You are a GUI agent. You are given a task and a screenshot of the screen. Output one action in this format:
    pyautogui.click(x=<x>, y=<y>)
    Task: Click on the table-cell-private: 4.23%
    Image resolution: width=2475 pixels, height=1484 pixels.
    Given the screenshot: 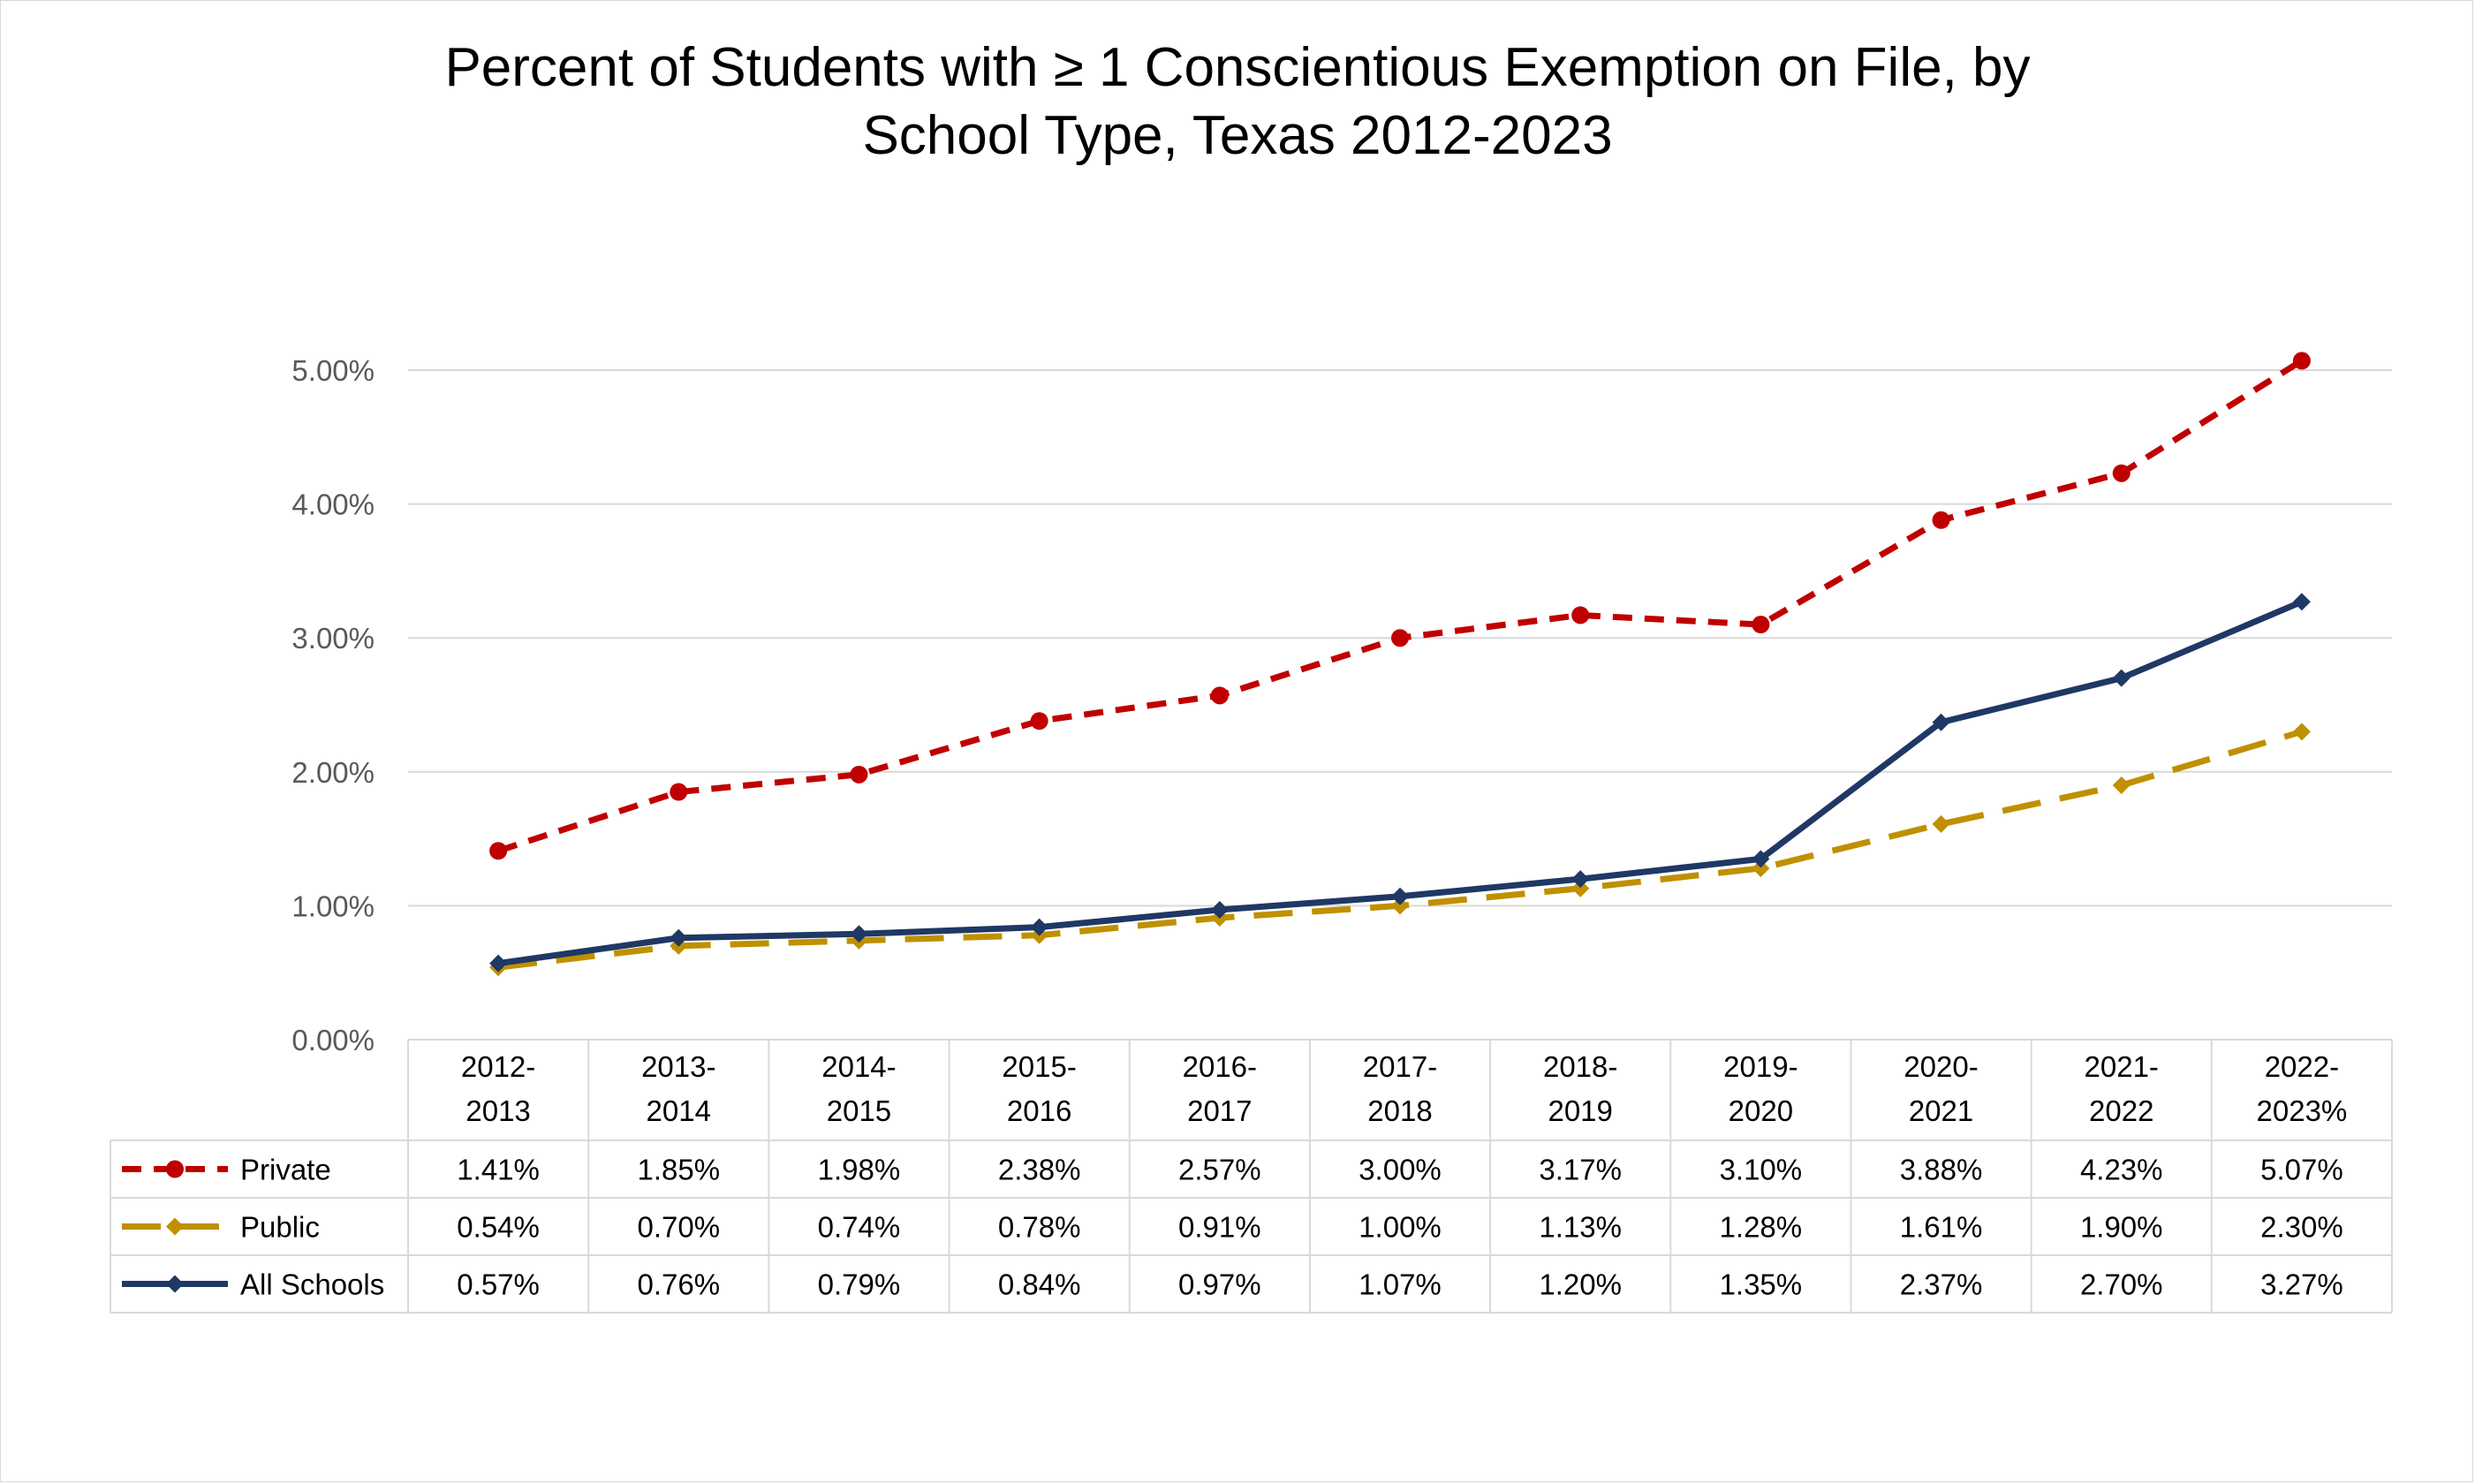 What is the action you would take?
    pyautogui.click(x=2121, y=1170)
    